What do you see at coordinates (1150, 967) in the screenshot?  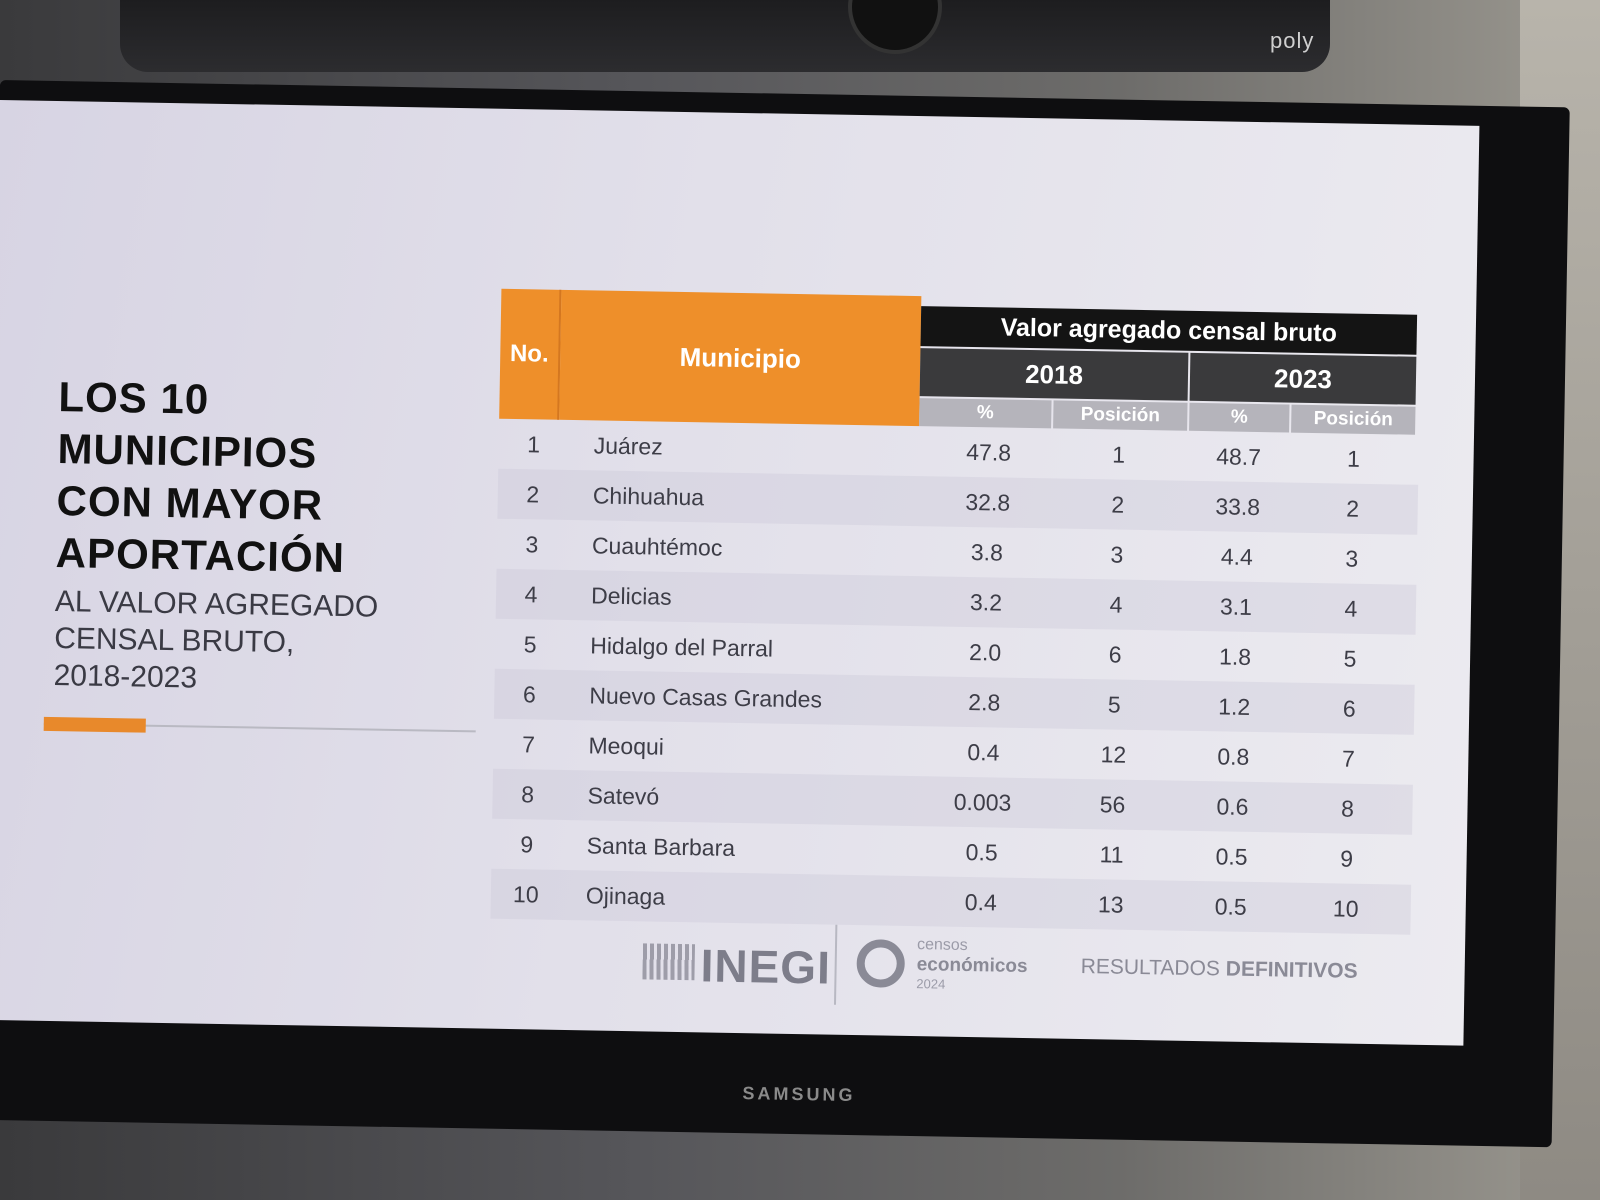 I see `resultados-label: RESULTADOS` at bounding box center [1150, 967].